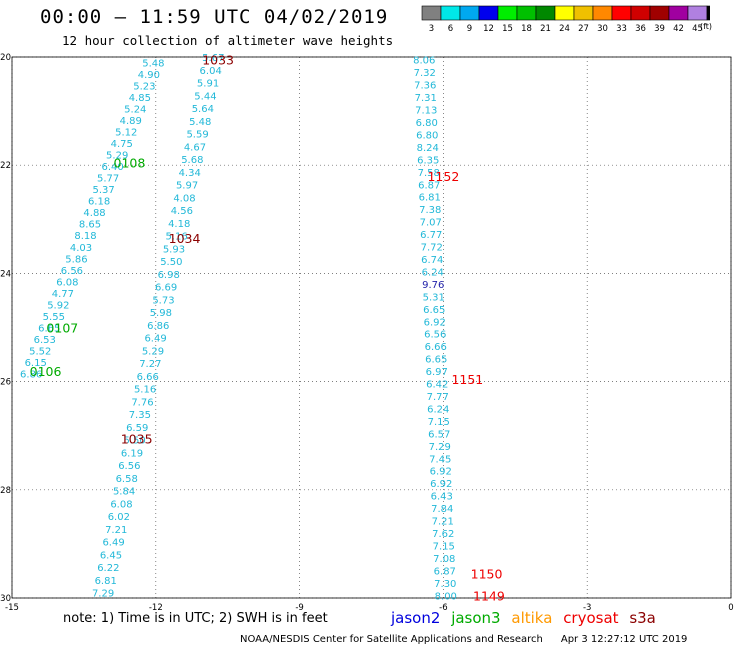  Describe the element at coordinates (440, 459) in the screenshot. I see `wave-height-value: 7.45` at that location.